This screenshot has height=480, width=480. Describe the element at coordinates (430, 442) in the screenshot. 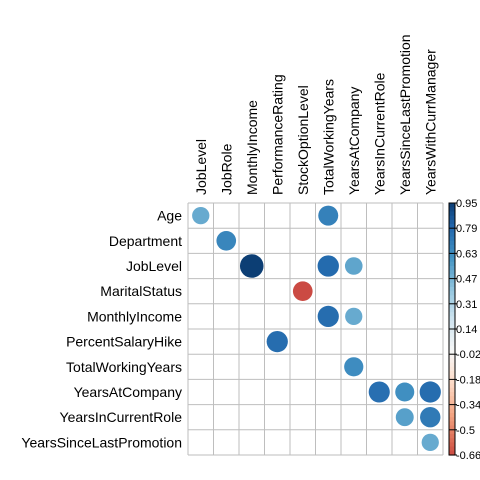

I see `correlation-circle-years-since-last-promotion-years-with-curr-manager` at that location.